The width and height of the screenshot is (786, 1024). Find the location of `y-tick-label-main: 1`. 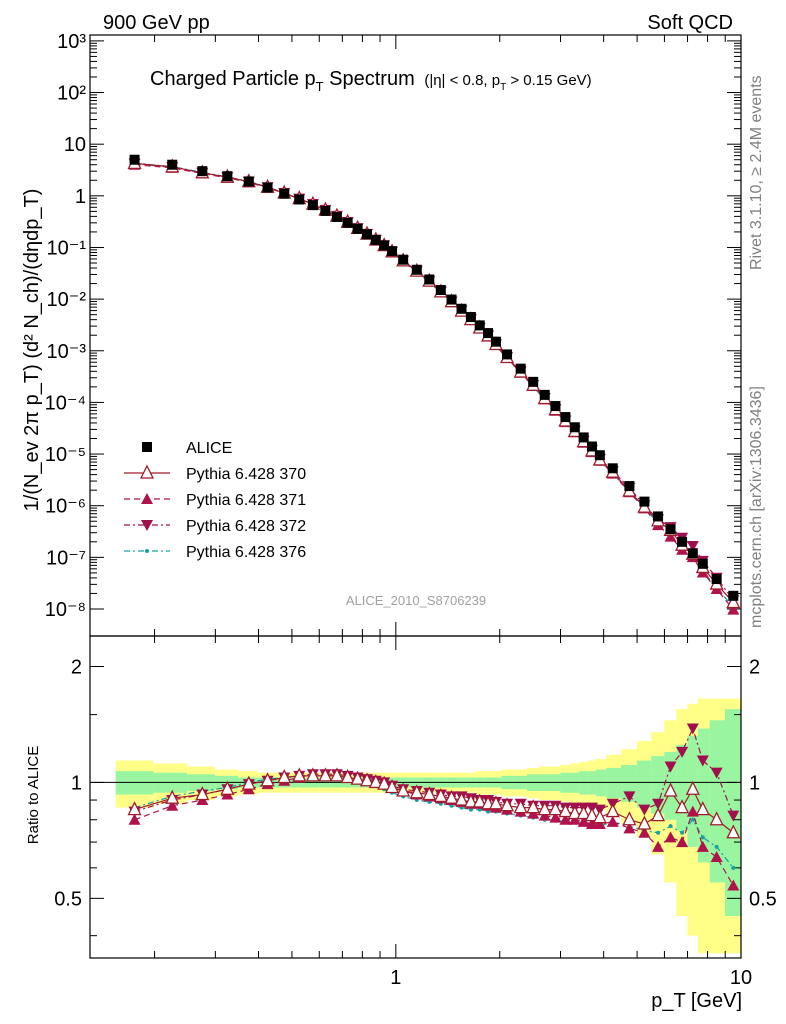

y-tick-label-main: 1 is located at coordinates (80, 197).